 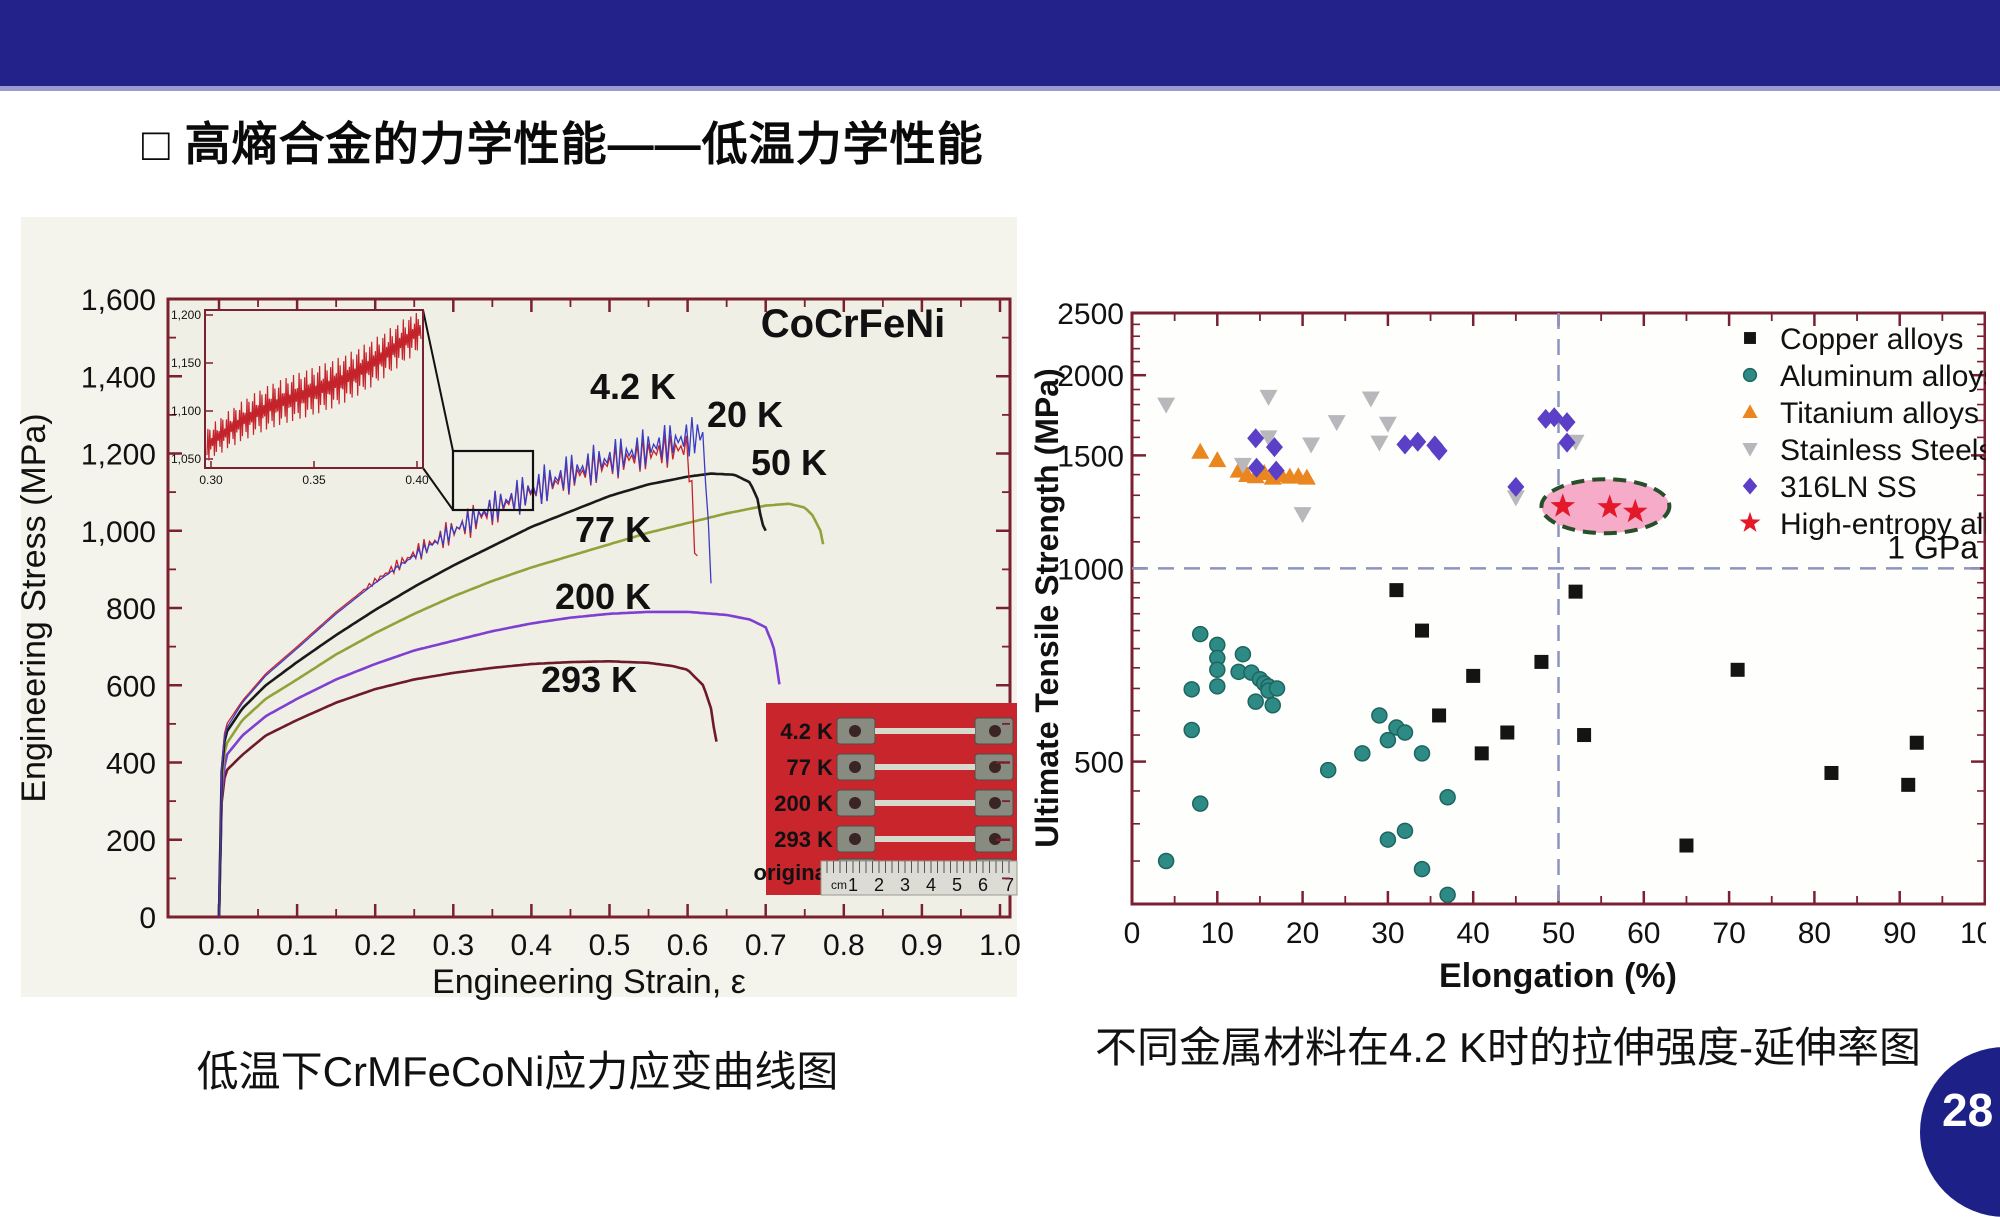 What do you see at coordinates (219, 945) in the screenshot?
I see `svg-text: 0.0` at bounding box center [219, 945].